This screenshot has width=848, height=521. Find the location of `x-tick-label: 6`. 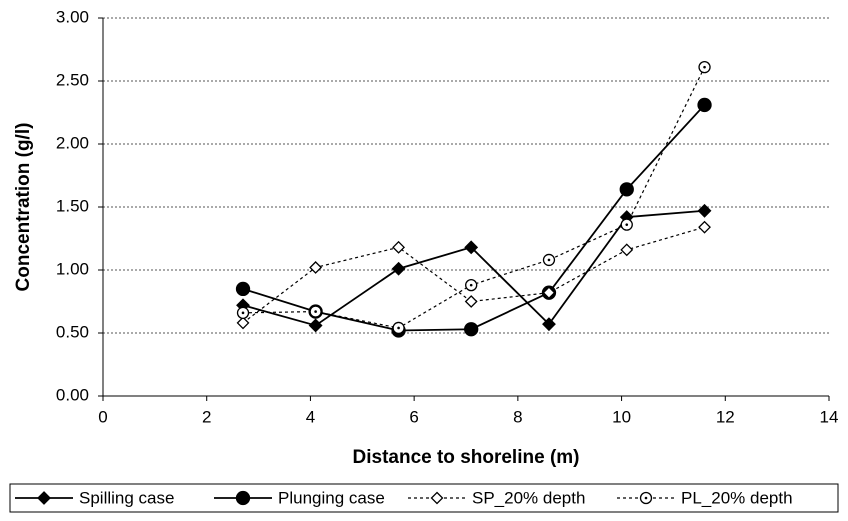

x-tick-label: 6 is located at coordinates (413, 416).